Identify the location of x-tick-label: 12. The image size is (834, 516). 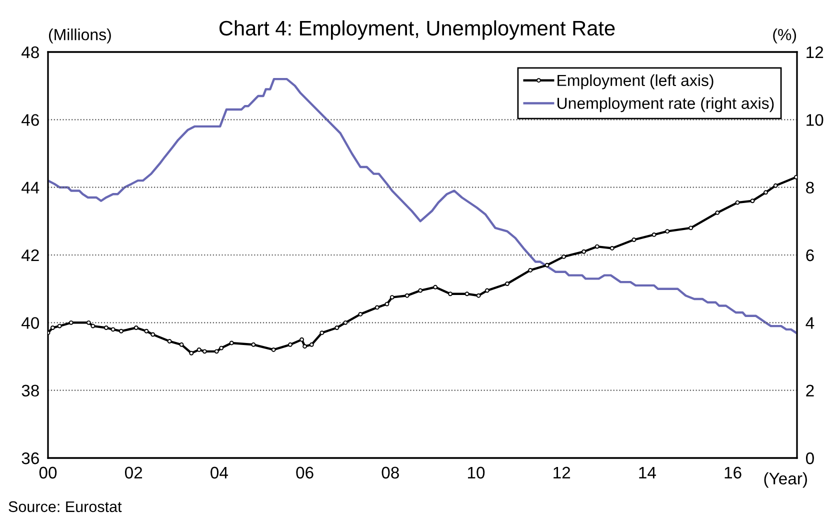
(562, 472).